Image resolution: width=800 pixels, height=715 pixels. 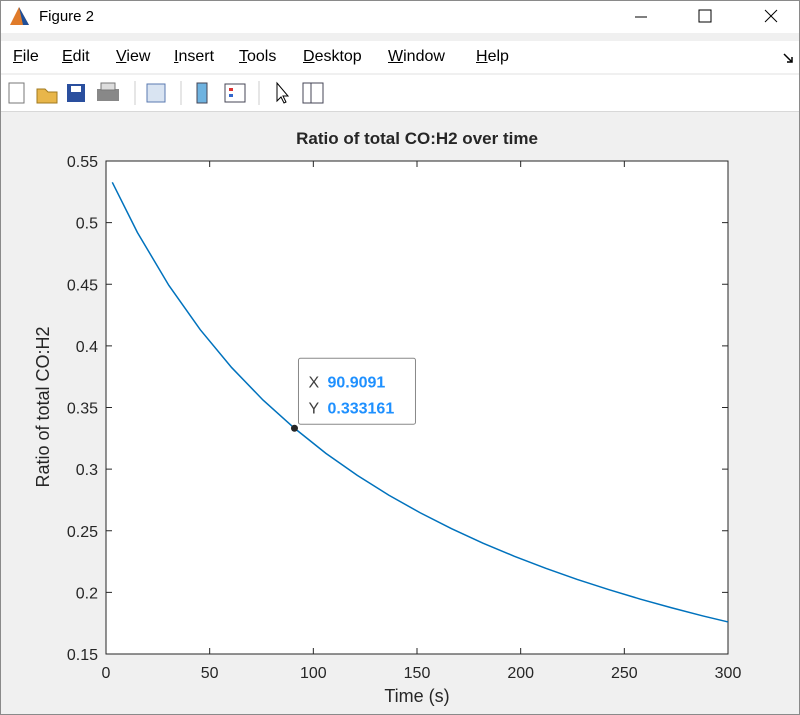 What do you see at coordinates (356, 382) in the screenshot?
I see `datatip-x-value: 90.9091` at bounding box center [356, 382].